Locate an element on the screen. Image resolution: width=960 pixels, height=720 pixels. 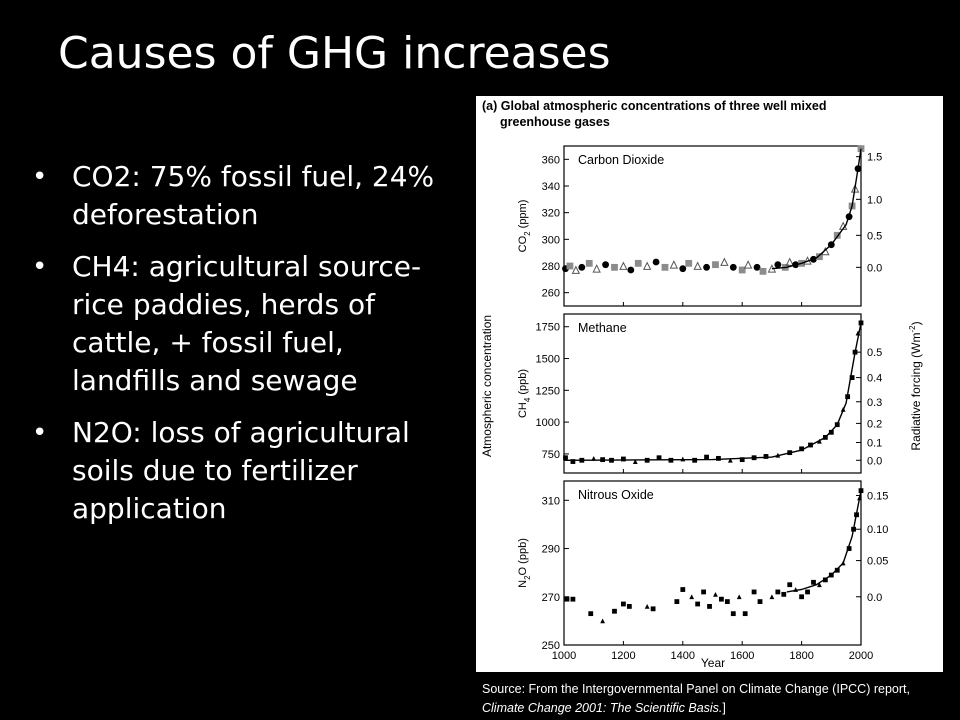
forcing-tick-label: 0.05 is located at coordinates (877, 562).